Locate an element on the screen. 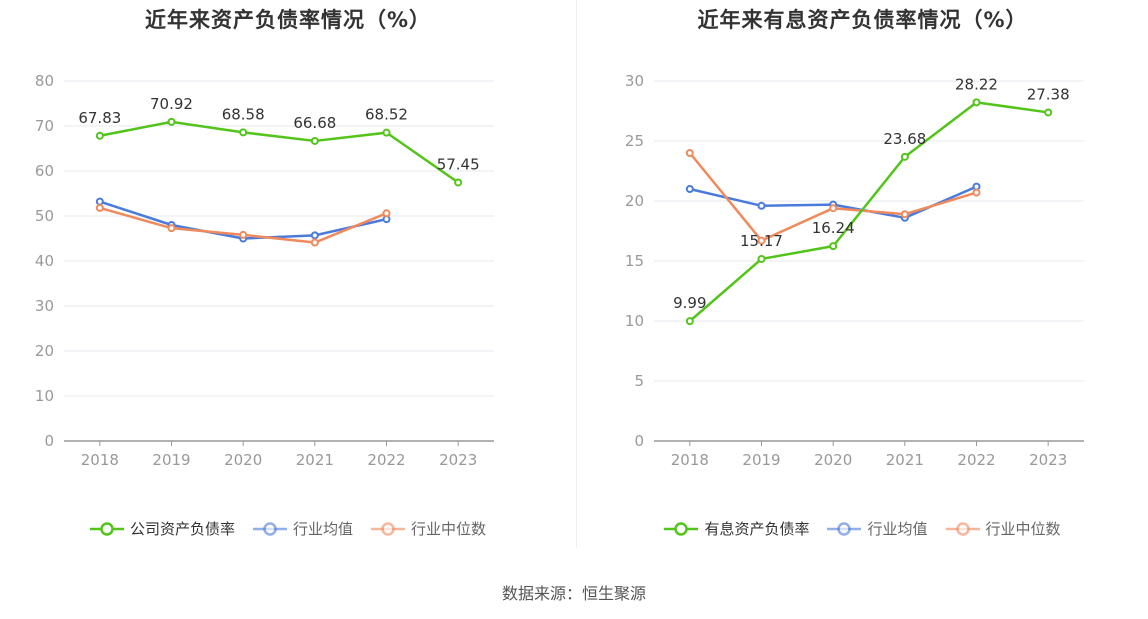 The width and height of the screenshot is (1148, 619). chart-legend: 有息资产负债率 行业均值 行业中位数 is located at coordinates (862, 528).